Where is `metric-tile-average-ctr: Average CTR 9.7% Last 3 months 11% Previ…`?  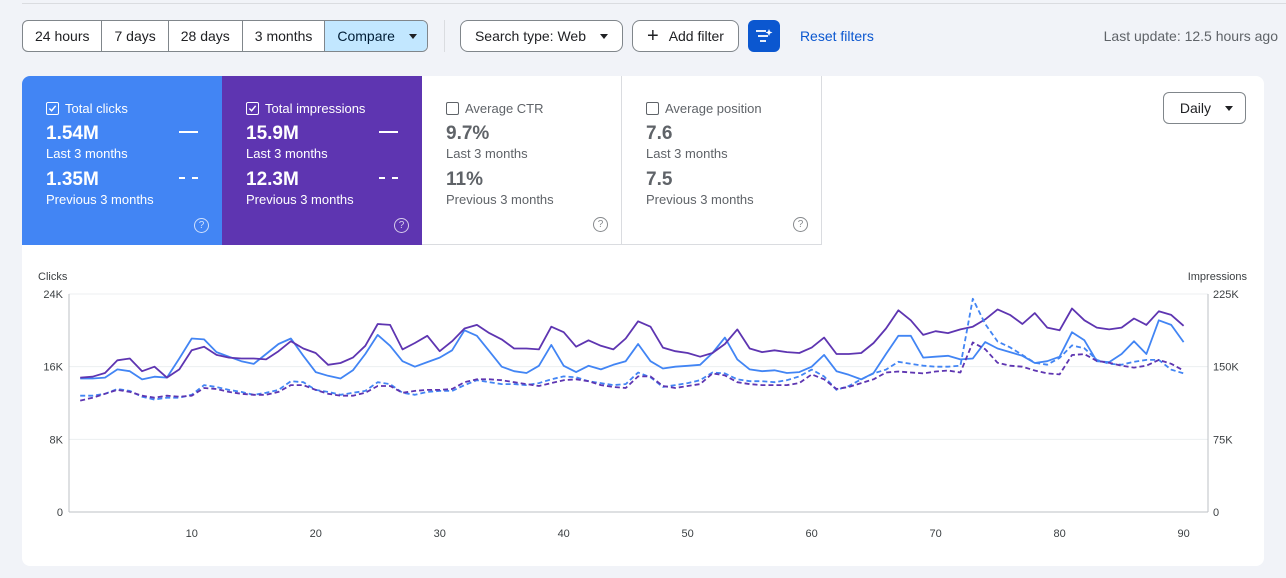 metric-tile-average-ctr: Average CTR 9.7% Last 3 months 11% Previ… is located at coordinates (522, 160).